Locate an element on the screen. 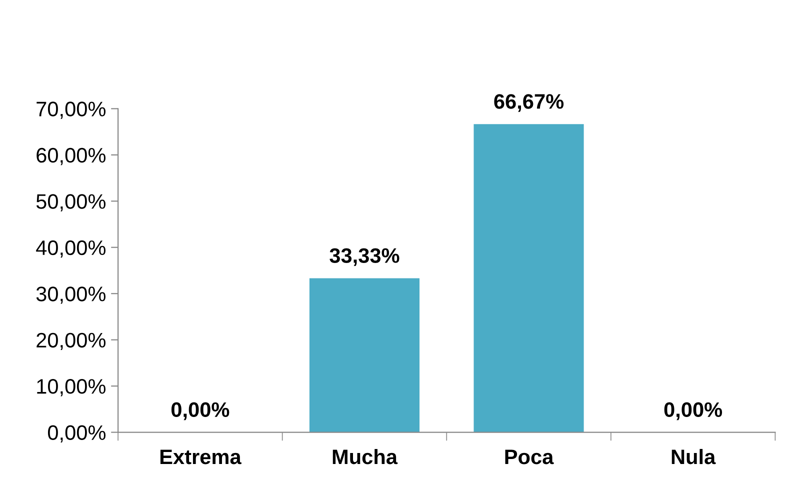 This screenshot has width=787, height=483. y-tick-label: 60,00% is located at coordinates (71, 157).